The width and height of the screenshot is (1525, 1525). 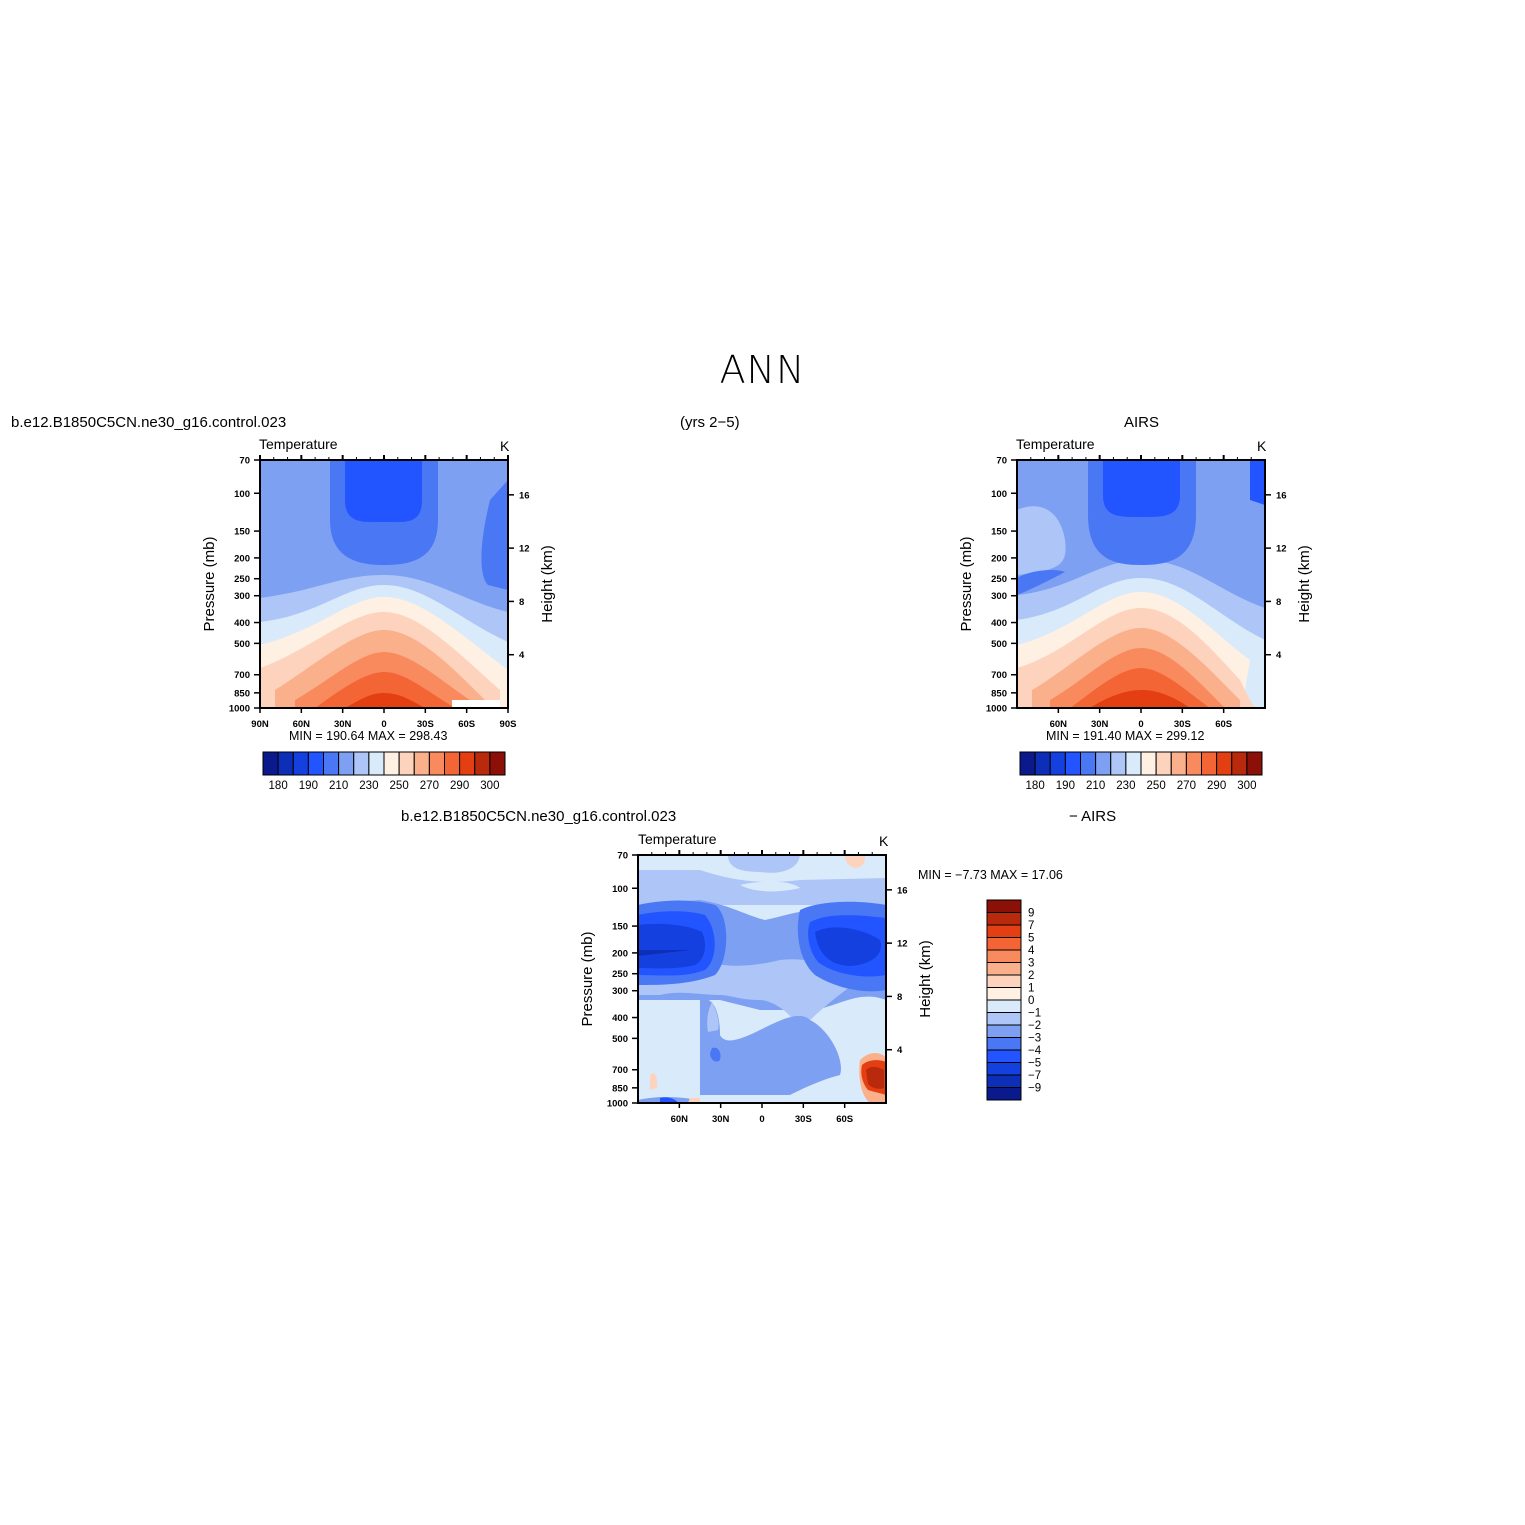 What do you see at coordinates (1031, 951) in the screenshot?
I see `diff-colorbar-label: 4` at bounding box center [1031, 951].